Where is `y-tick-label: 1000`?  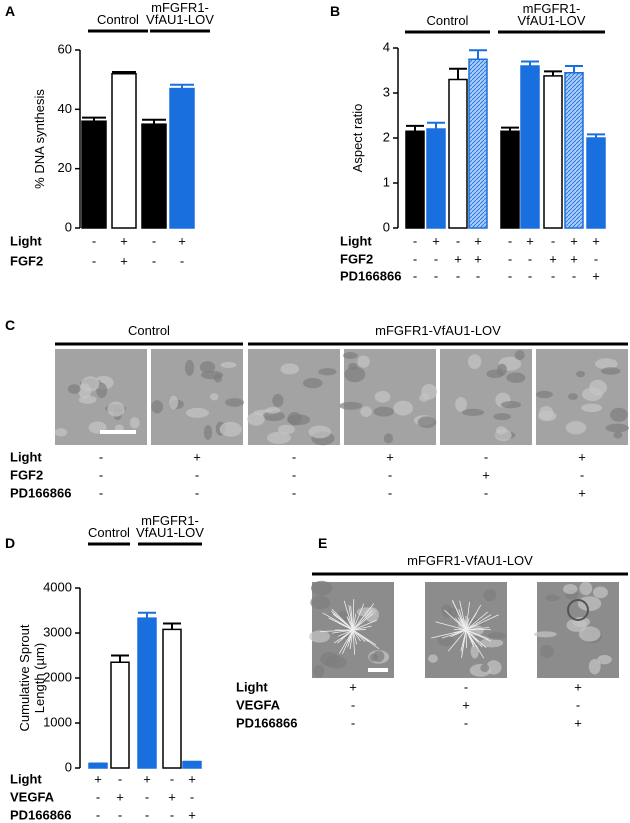
y-tick-label: 1000 is located at coordinates (57, 721).